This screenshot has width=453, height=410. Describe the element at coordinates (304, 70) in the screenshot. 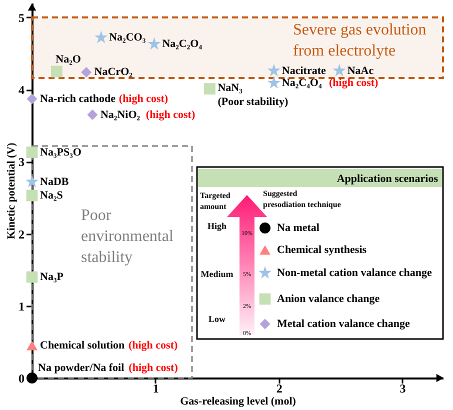

I see `annotation: Nacitrate` at that location.